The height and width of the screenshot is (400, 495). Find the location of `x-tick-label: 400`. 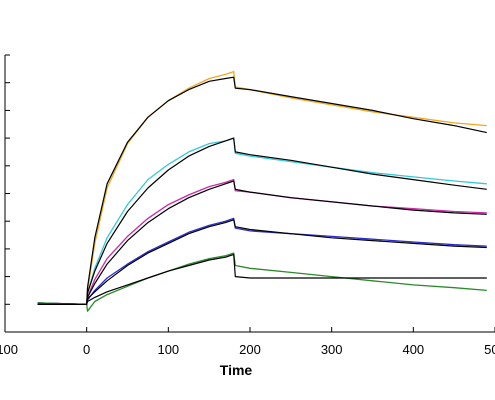

x-tick-label: 400 is located at coordinates (413, 349).